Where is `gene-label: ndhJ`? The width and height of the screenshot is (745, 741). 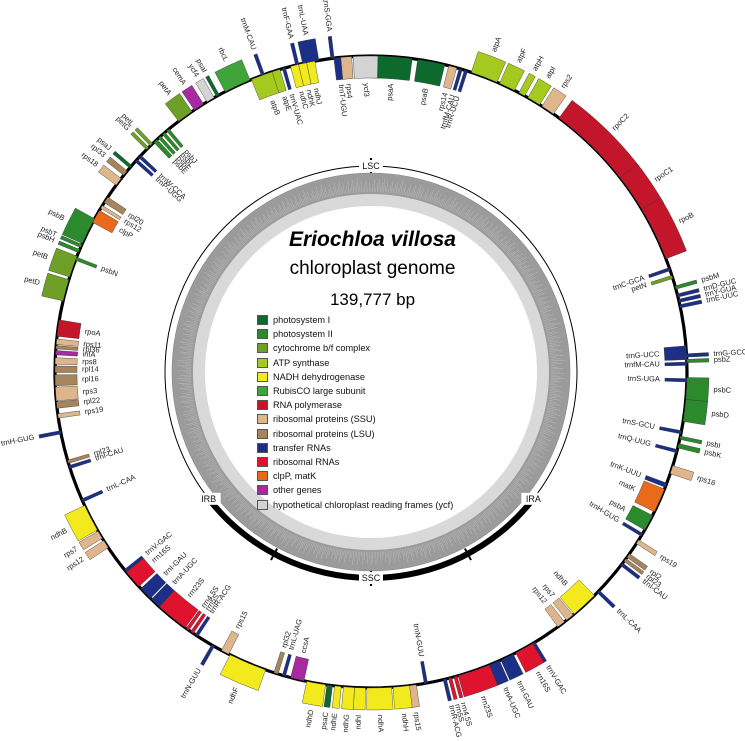
gene-label: ndhJ is located at coordinates (318, 96).